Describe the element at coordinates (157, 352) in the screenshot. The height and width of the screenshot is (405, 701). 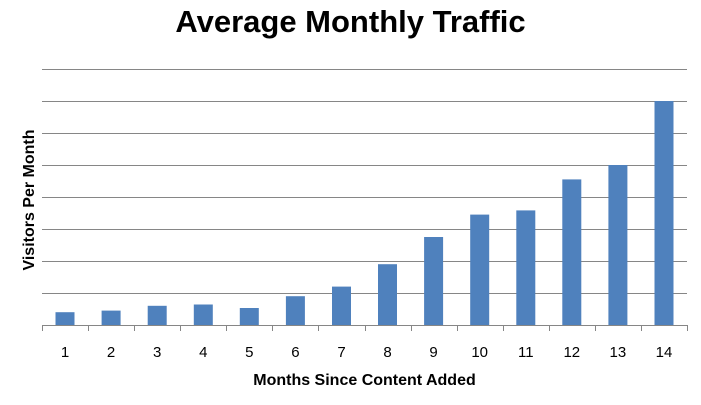
I see `x-tick-label: 3` at that location.